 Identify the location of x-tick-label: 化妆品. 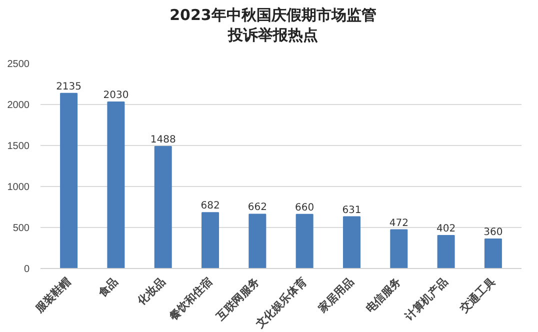
(151, 291).